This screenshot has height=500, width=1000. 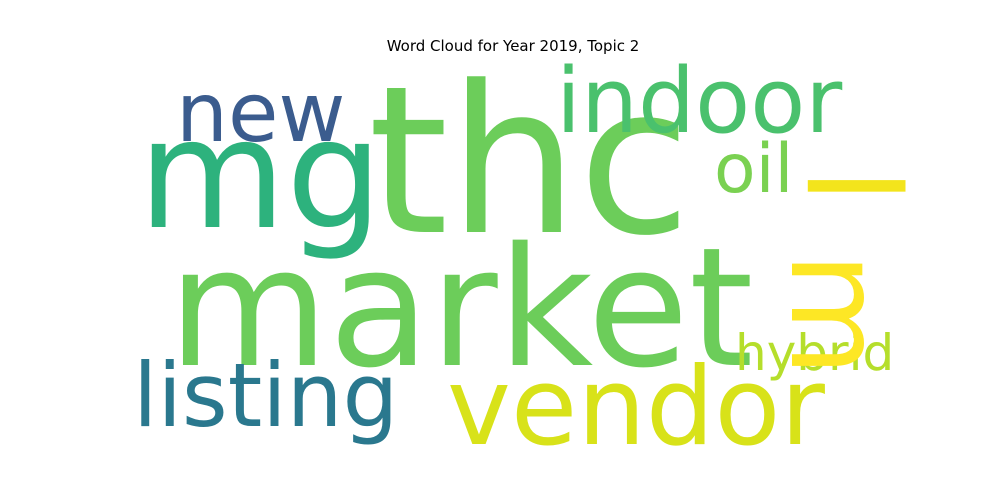 What do you see at coordinates (851, 186) in the screenshot?
I see `word-l: l` at bounding box center [851, 186].